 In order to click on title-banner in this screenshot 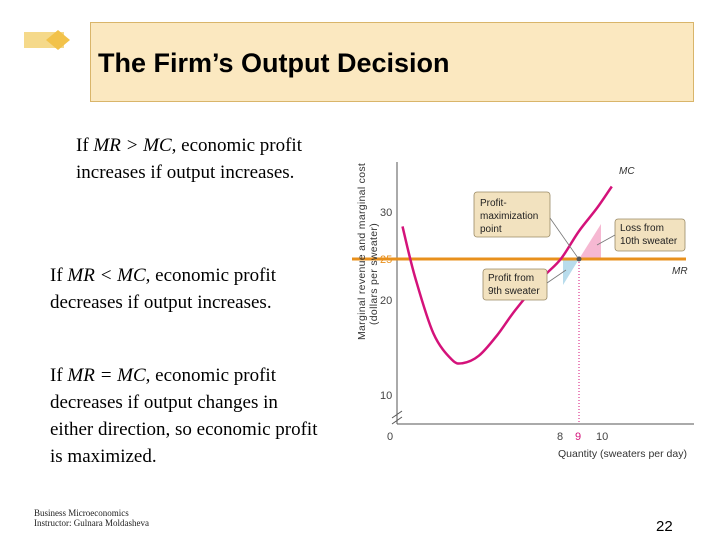, I will do `click(392, 62)`.